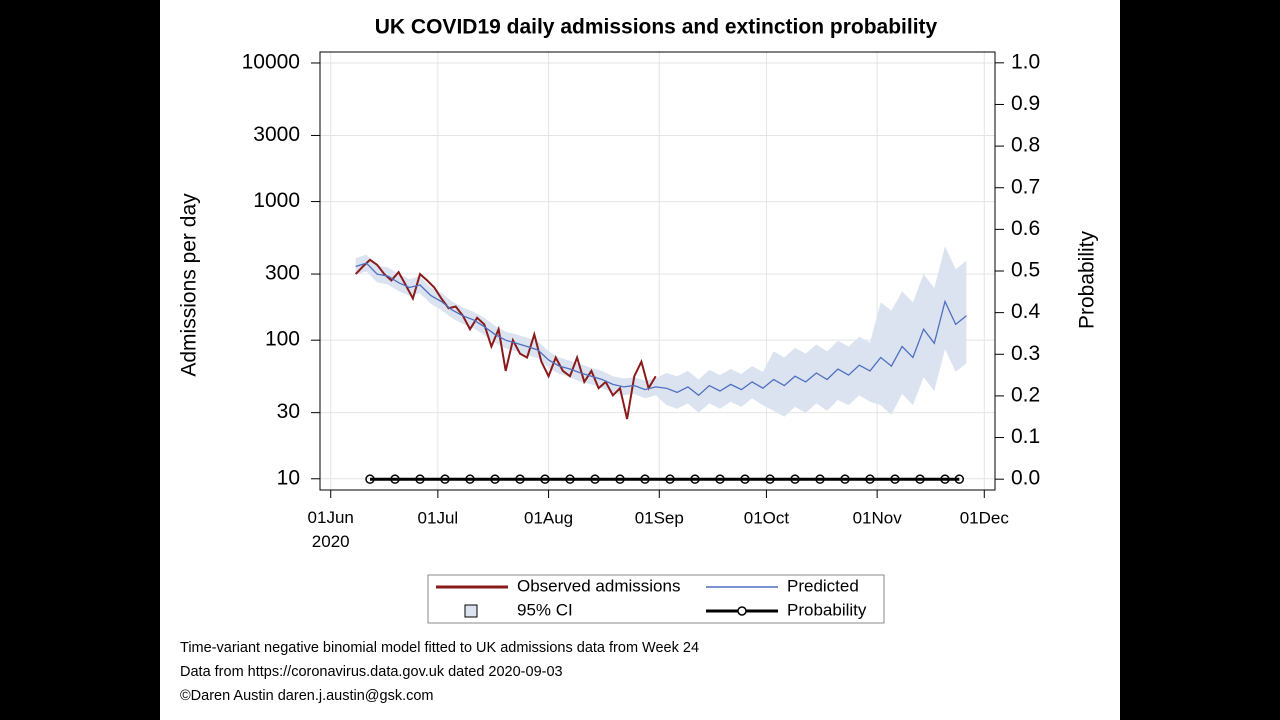 The height and width of the screenshot is (720, 1280). Describe the element at coordinates (288, 477) in the screenshot. I see `y-tick-label: 10` at that location.